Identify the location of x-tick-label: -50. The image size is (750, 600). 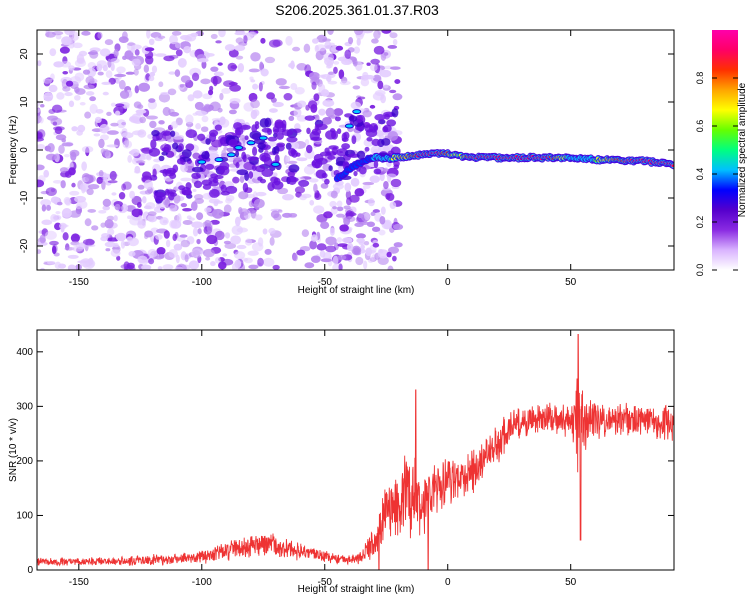
(325, 582).